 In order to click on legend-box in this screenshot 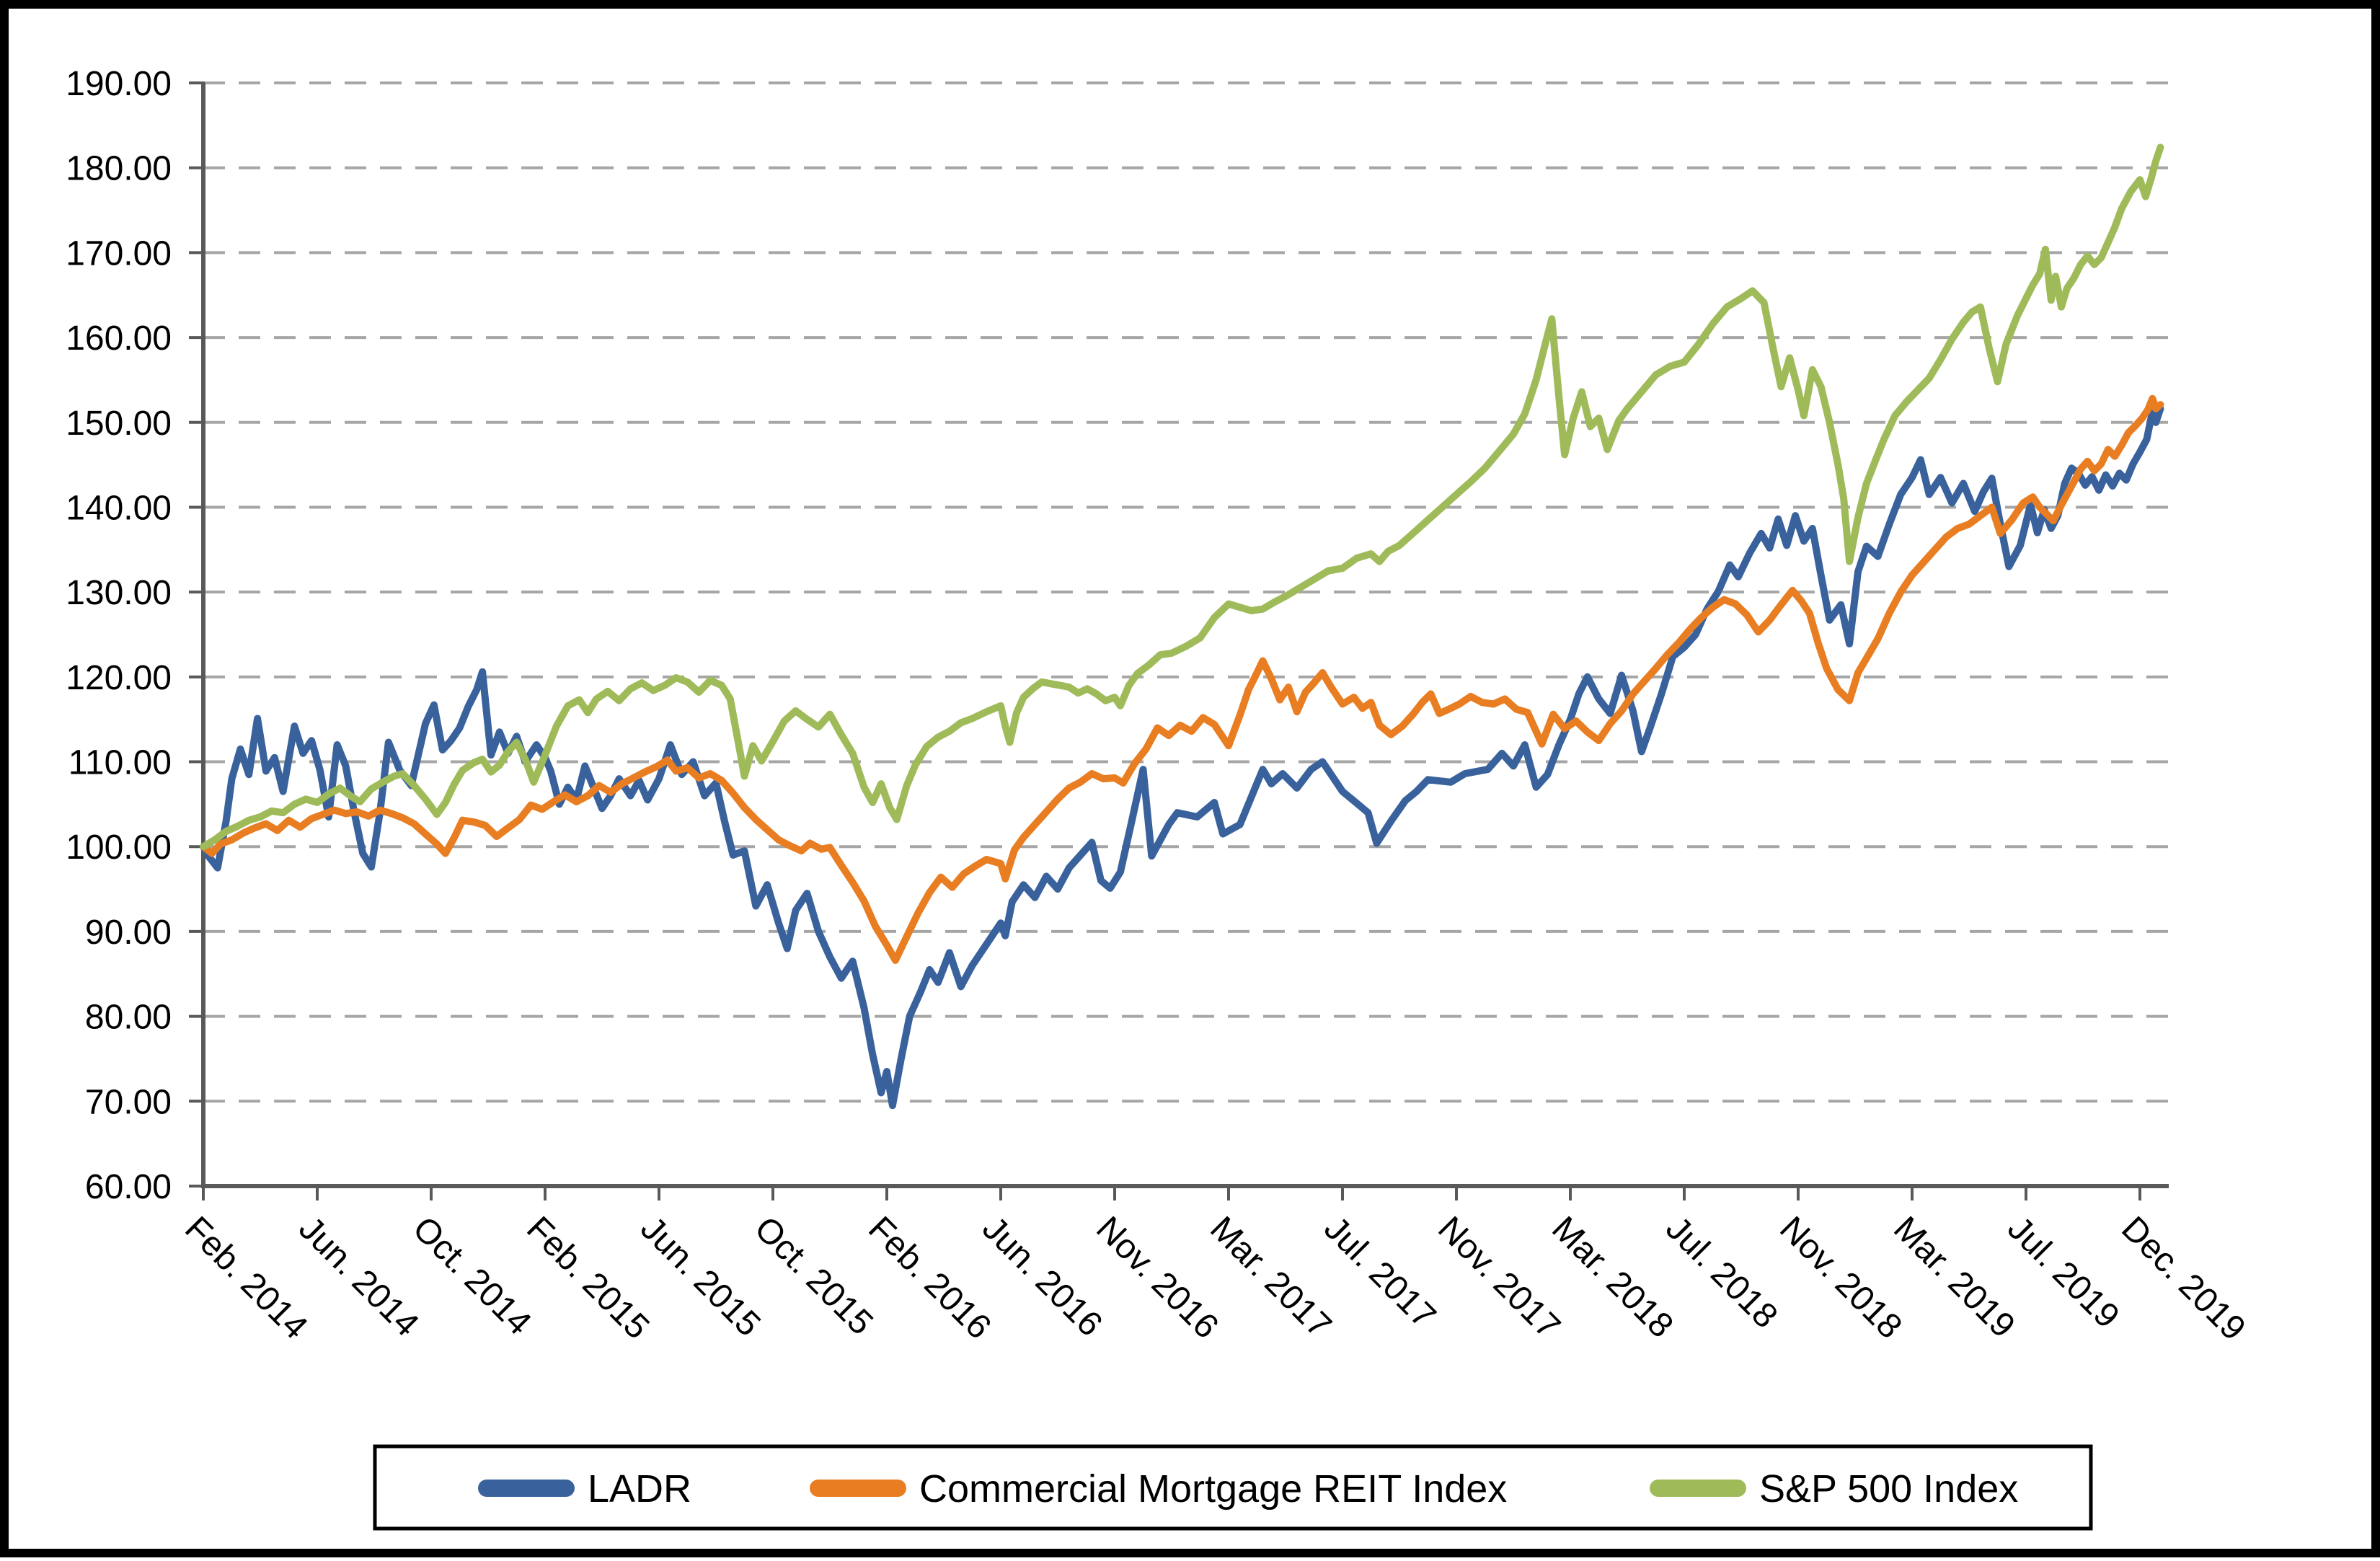, I will do `click(1233, 1487)`.